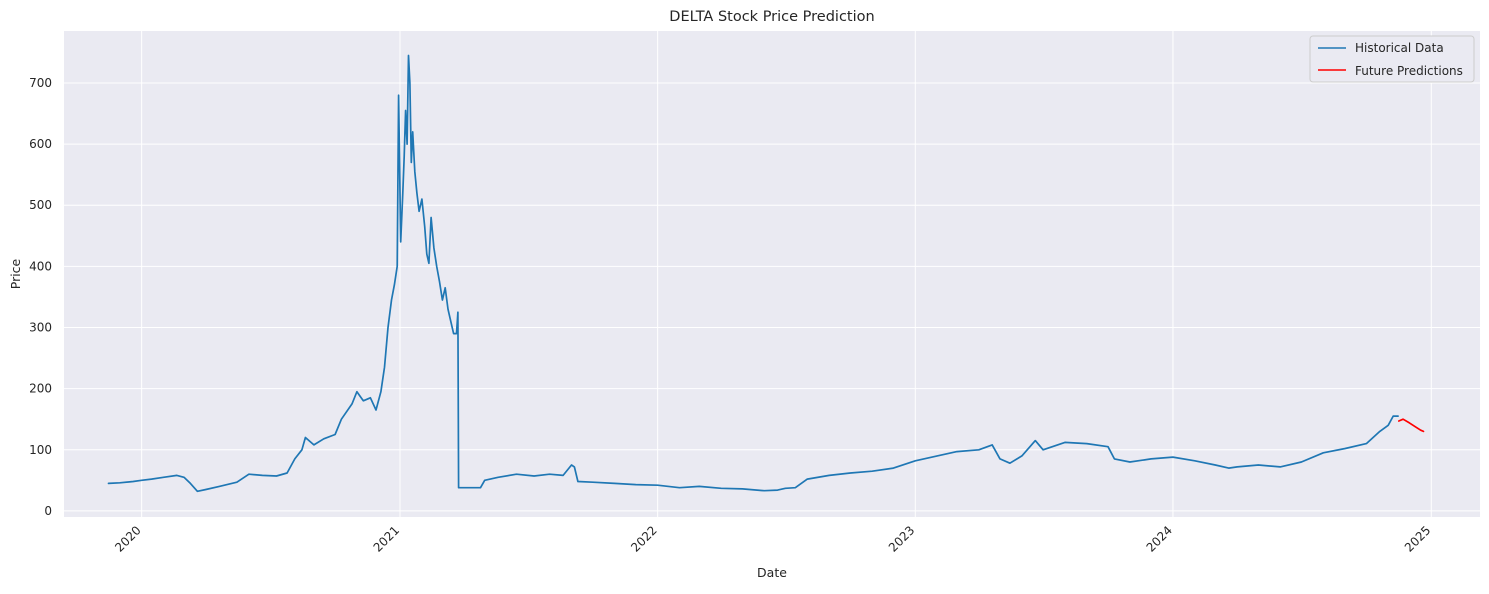 Image resolution: width=1489 pixels, height=594 pixels. I want to click on y-tick-label: 500, so click(40, 205).